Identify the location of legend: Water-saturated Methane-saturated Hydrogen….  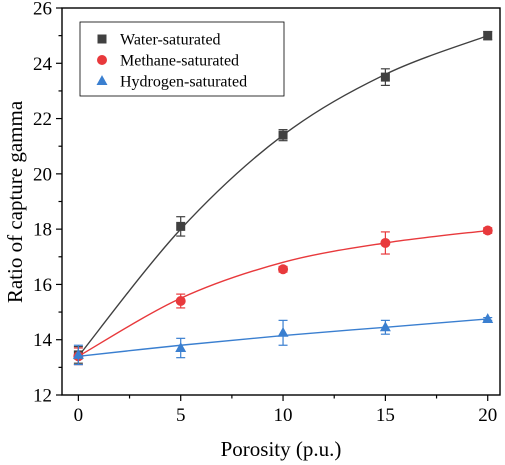
(182, 59).